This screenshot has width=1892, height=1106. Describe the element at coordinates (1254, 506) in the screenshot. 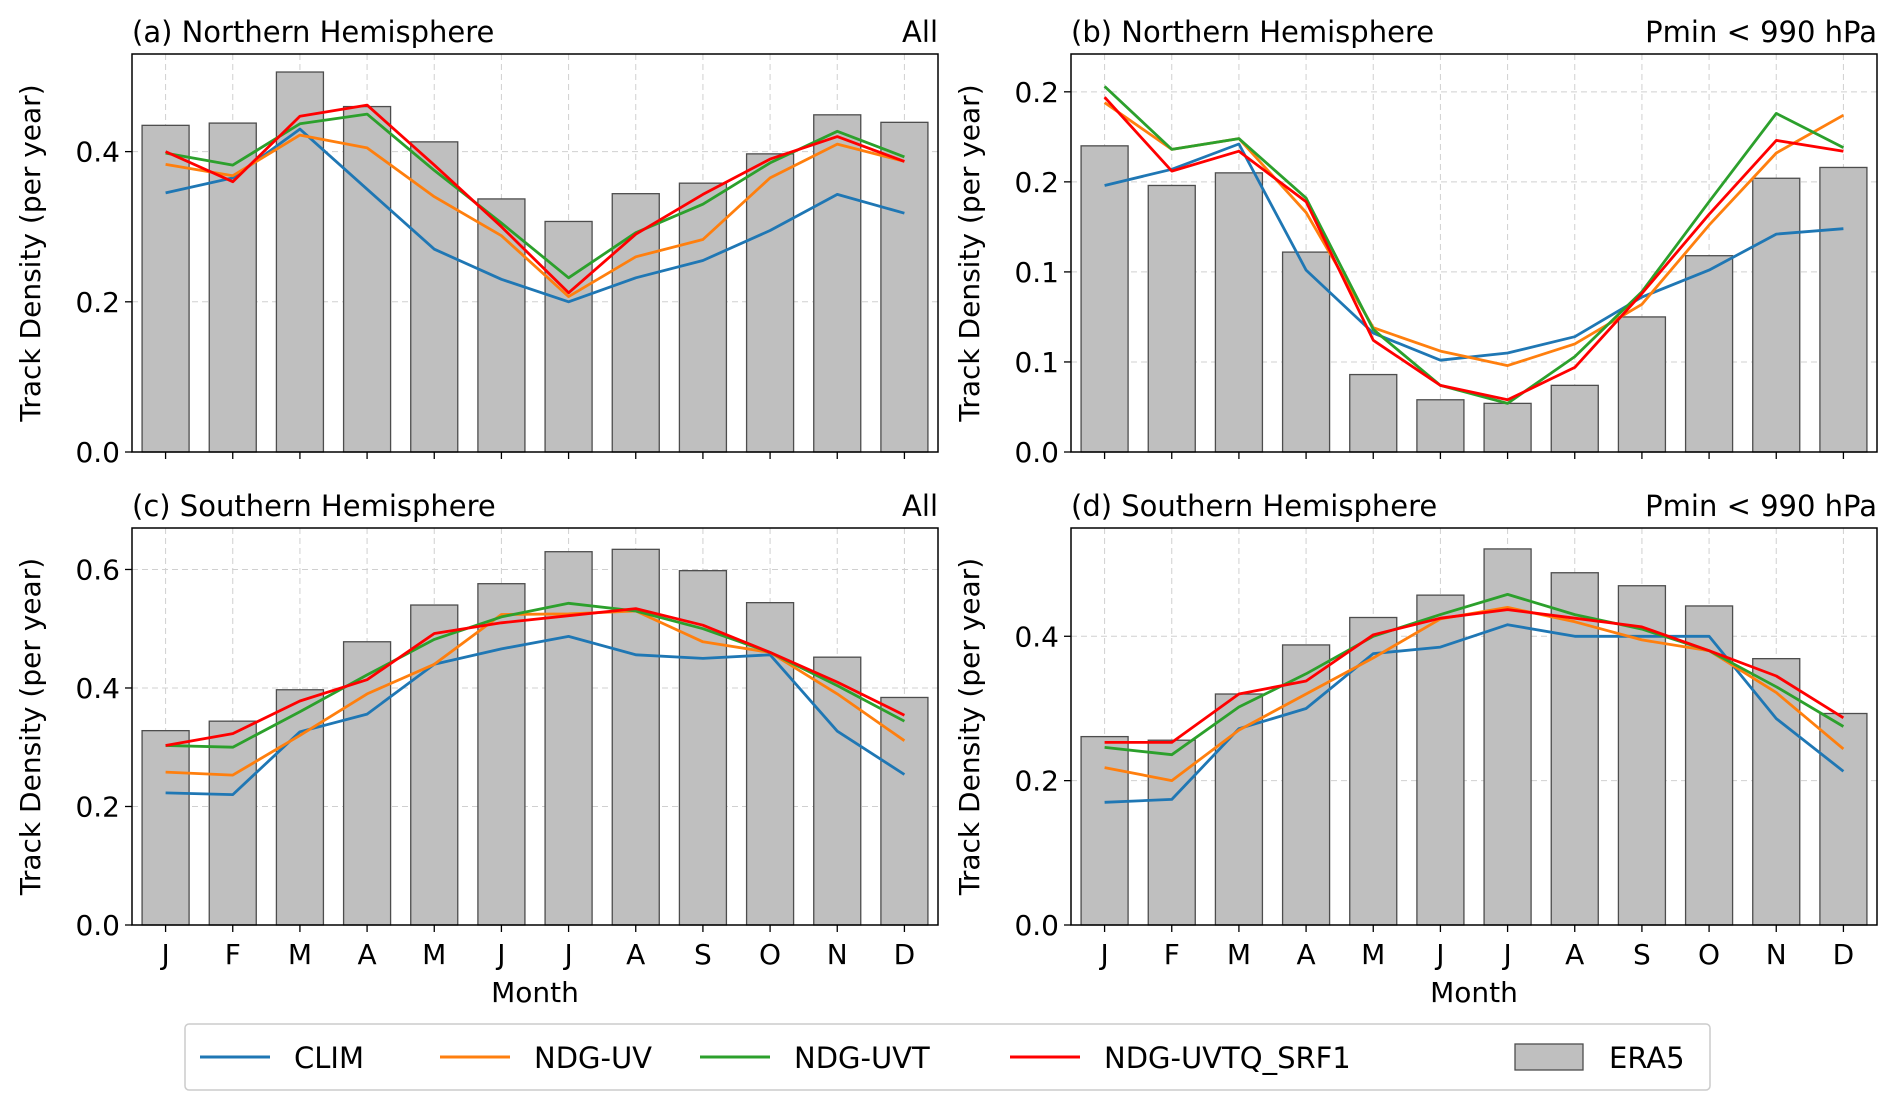

I see `panel-title: (d) Southern Hemisphere` at that location.